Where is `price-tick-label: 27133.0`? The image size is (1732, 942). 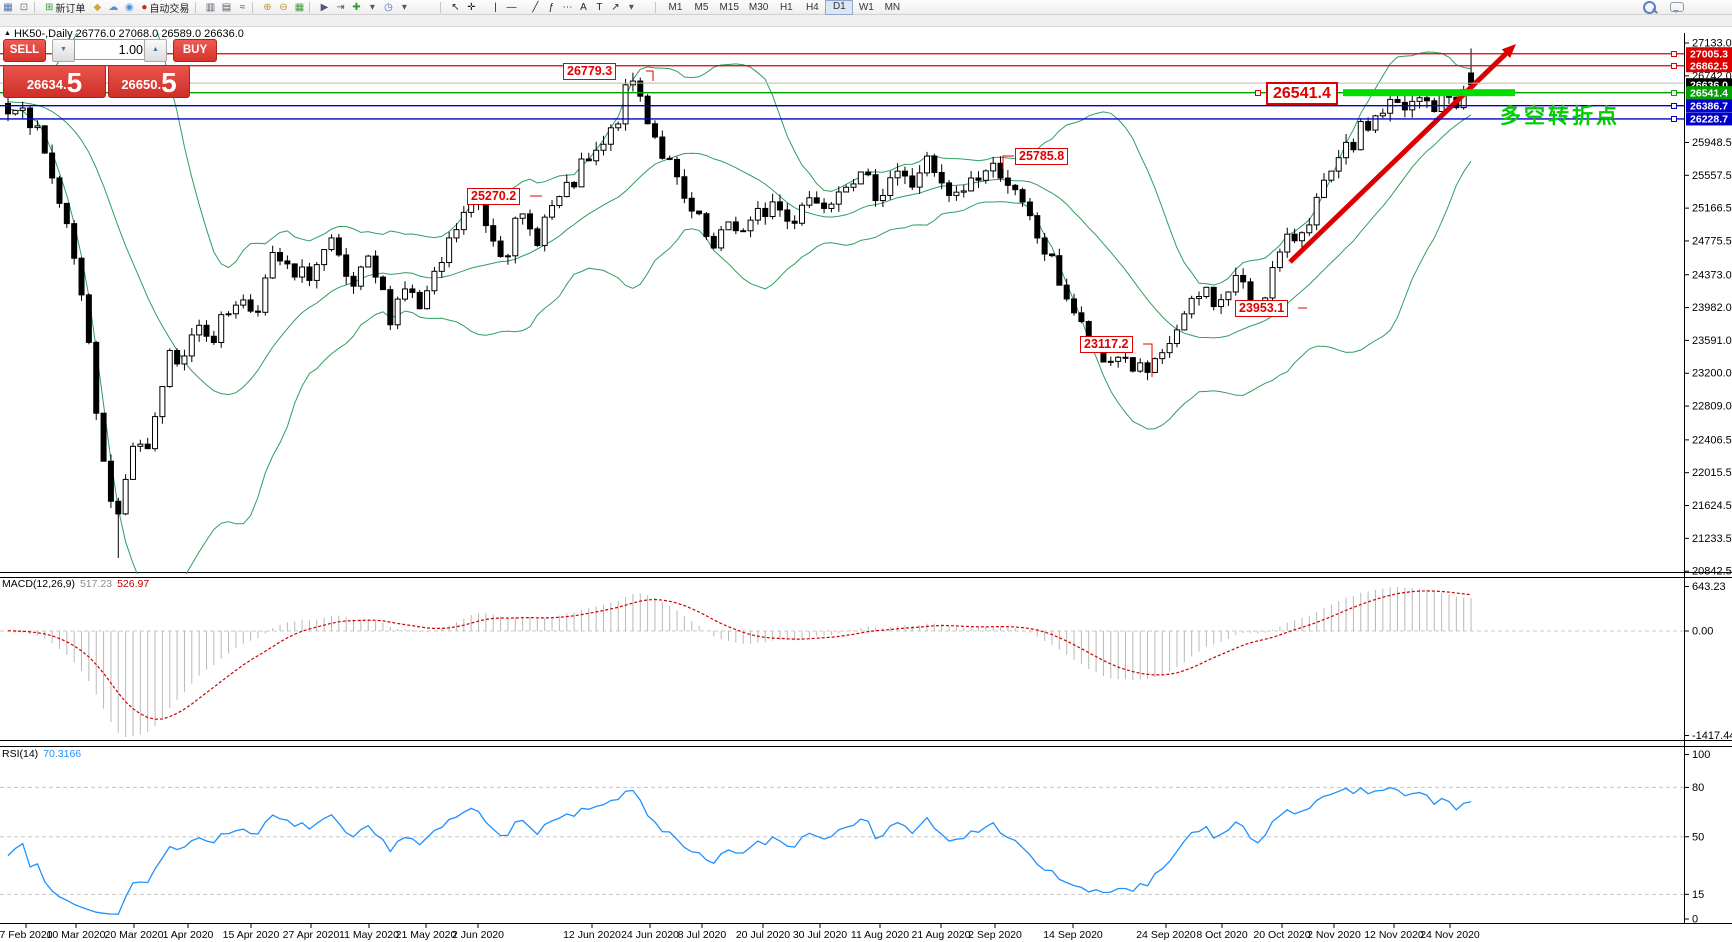 price-tick-label: 27133.0 is located at coordinates (1712, 44).